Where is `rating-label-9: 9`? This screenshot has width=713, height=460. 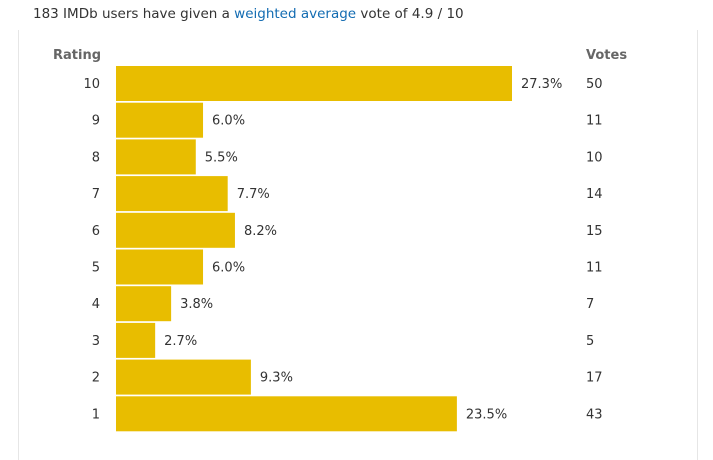
rating-label-9: 9 is located at coordinates (96, 121).